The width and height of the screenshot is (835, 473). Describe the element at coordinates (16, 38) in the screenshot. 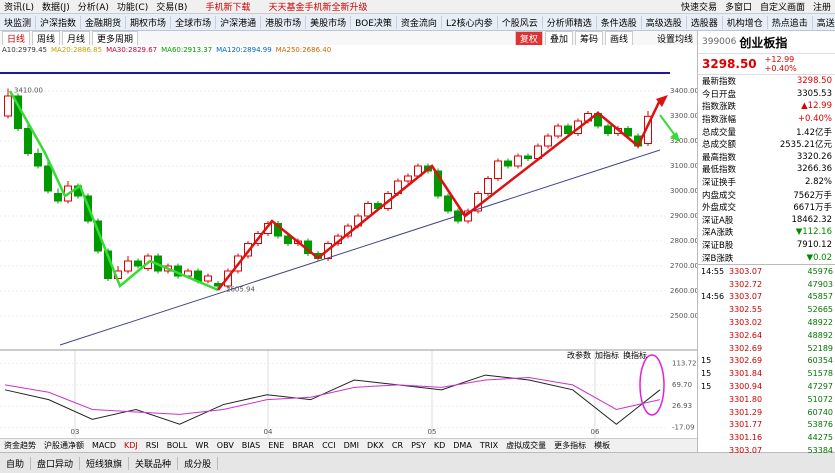

I see `period: 日线` at that location.